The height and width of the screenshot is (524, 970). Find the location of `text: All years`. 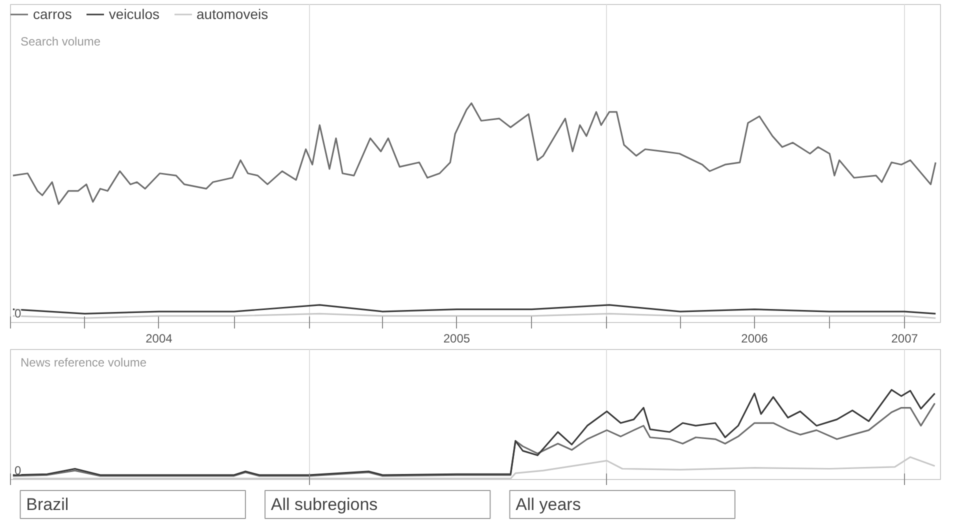

text: All years is located at coordinates (548, 504).